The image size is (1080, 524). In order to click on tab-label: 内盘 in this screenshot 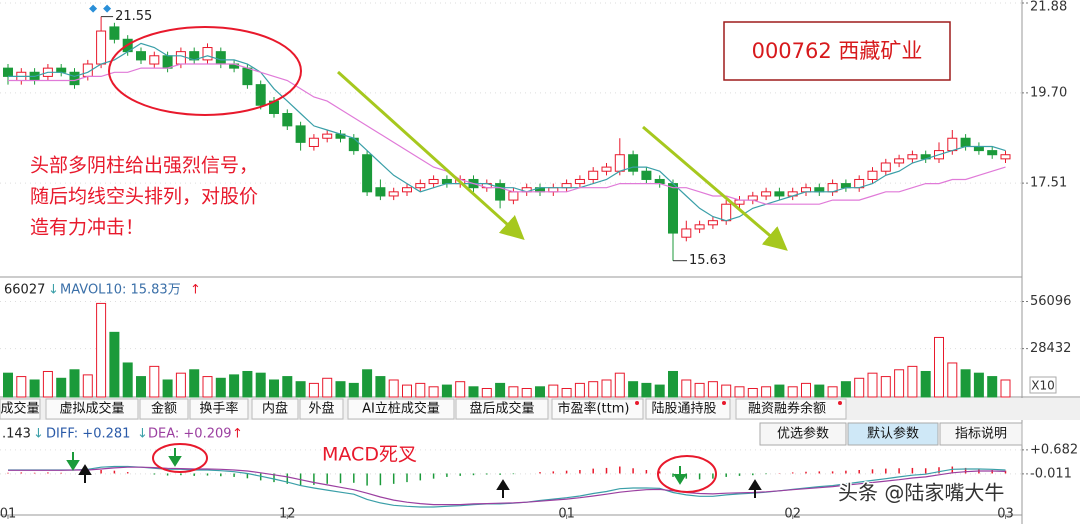, I will do `click(275, 409)`.